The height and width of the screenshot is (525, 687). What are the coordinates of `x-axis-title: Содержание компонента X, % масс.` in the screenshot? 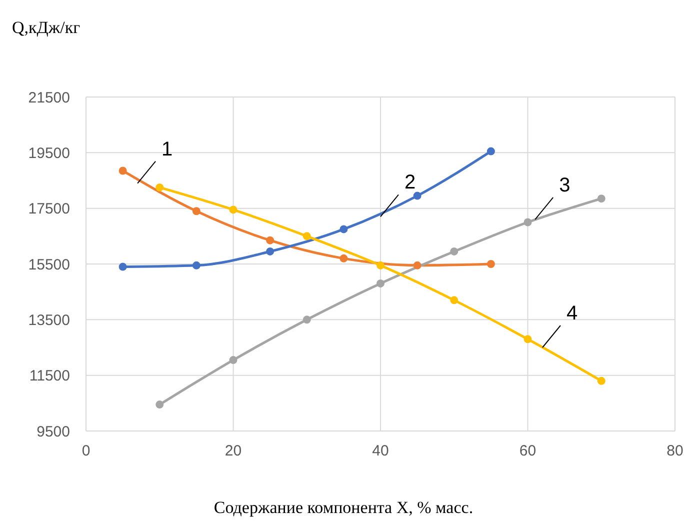 It's located at (343, 508).